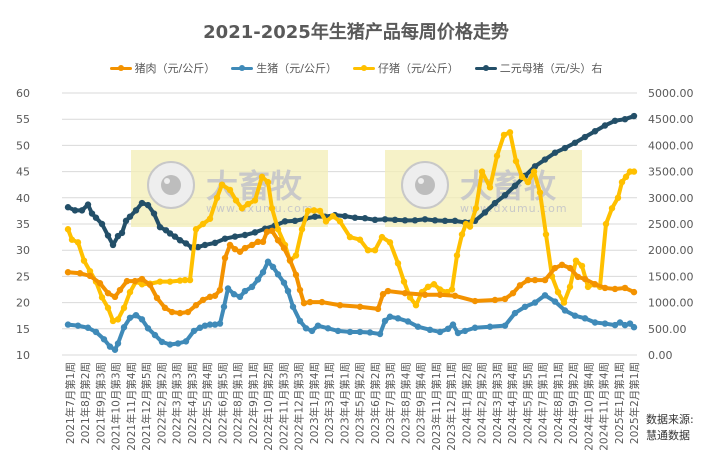  I want to click on x-tick-label: 2023年11月第1周, so click(436, 406).